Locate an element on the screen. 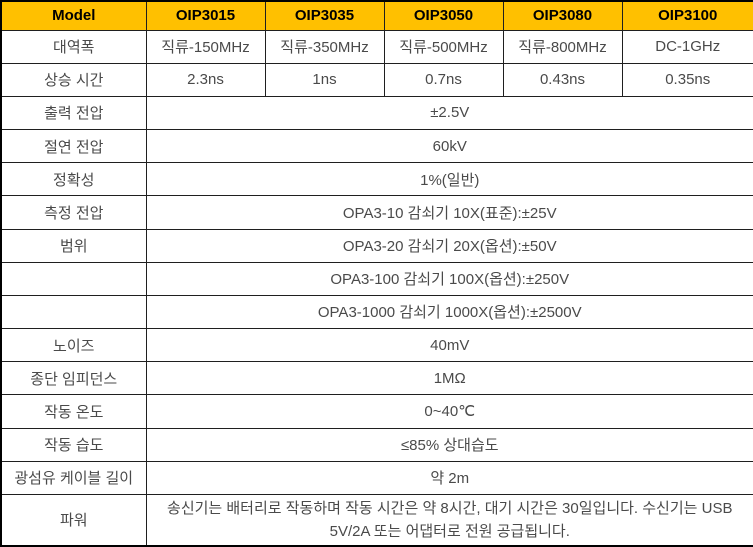 This screenshot has width=753, height=547. row-label: 작동 습도 is located at coordinates (73, 444).